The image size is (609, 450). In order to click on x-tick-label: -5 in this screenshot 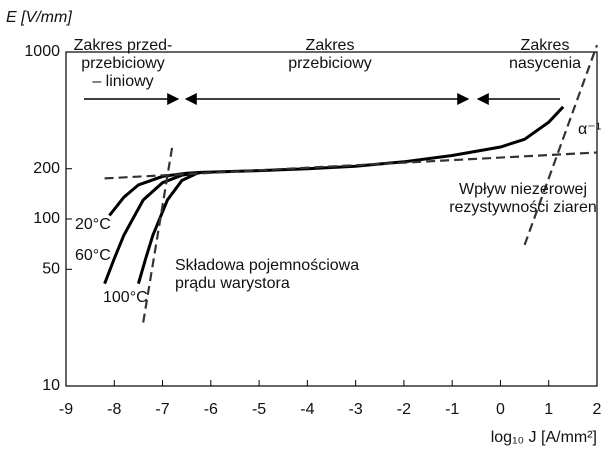, I will do `click(259, 409)`.